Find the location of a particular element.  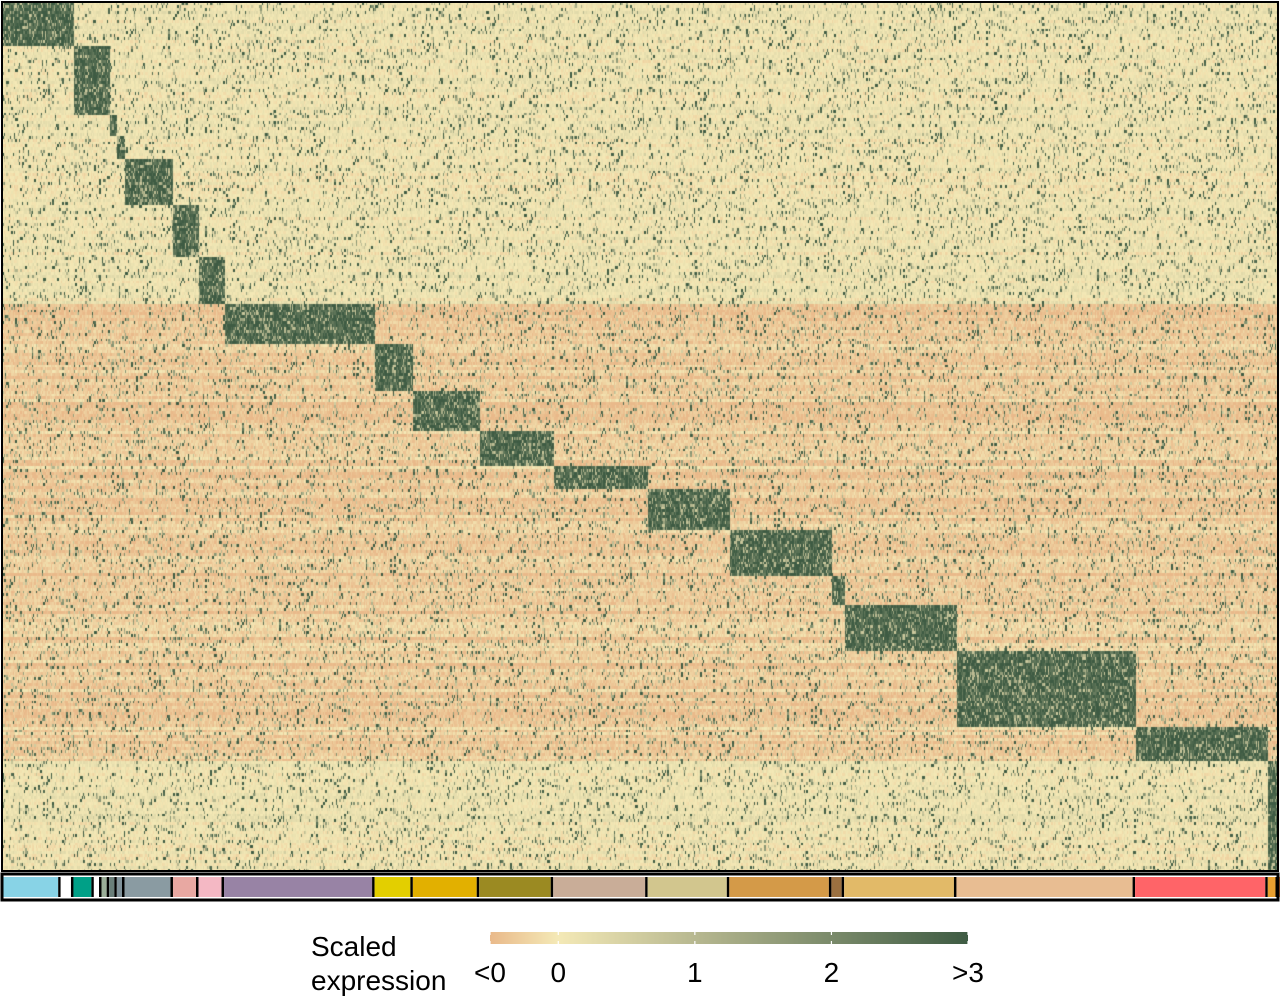

color-scale-tick-label-5: >3 is located at coordinates (968, 972).